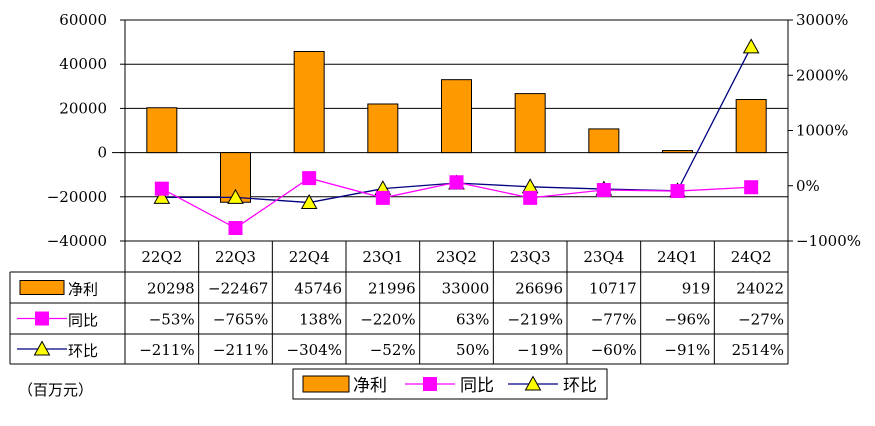  Describe the element at coordinates (535, 320) in the screenshot. I see `table-cell: −219%` at that location.